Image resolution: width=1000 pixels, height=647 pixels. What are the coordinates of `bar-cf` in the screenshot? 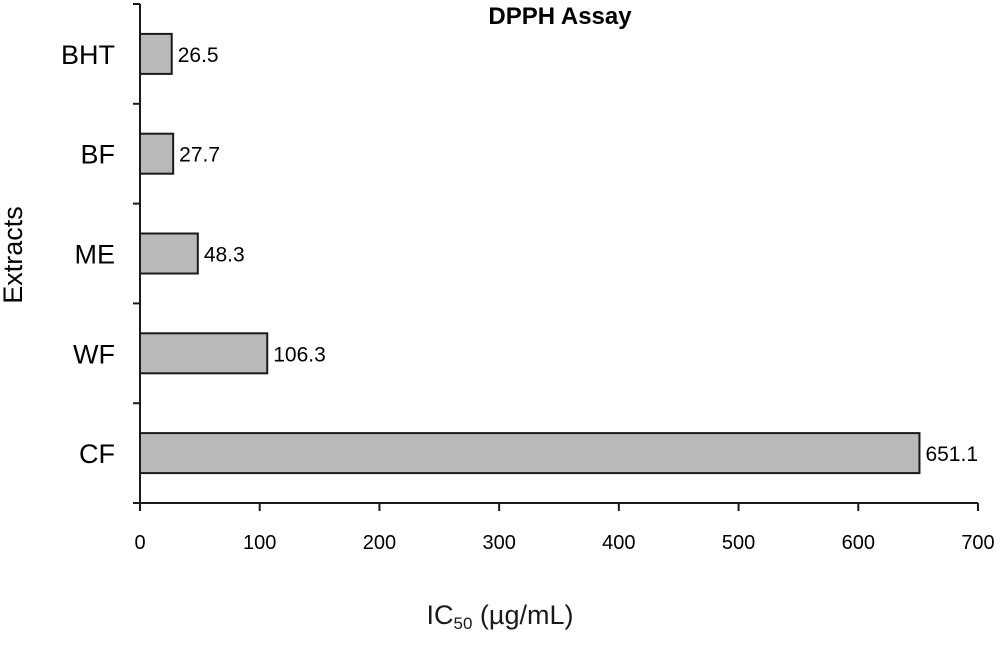 It's located at (530, 453).